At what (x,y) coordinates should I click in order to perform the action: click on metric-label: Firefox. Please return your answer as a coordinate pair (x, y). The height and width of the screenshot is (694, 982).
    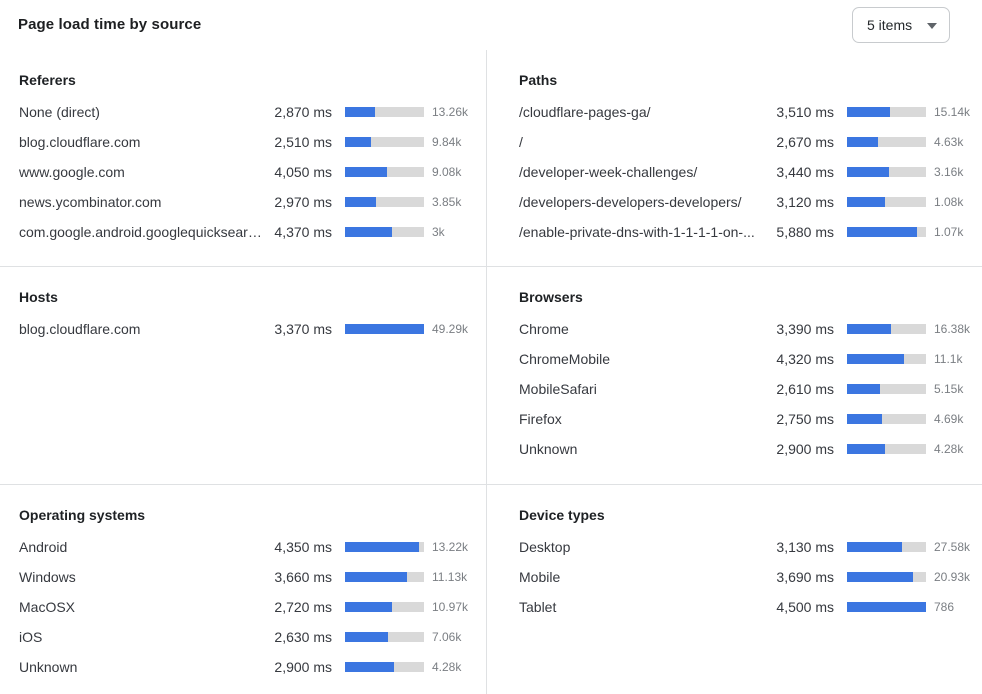
    Looking at the image, I should click on (540, 419).